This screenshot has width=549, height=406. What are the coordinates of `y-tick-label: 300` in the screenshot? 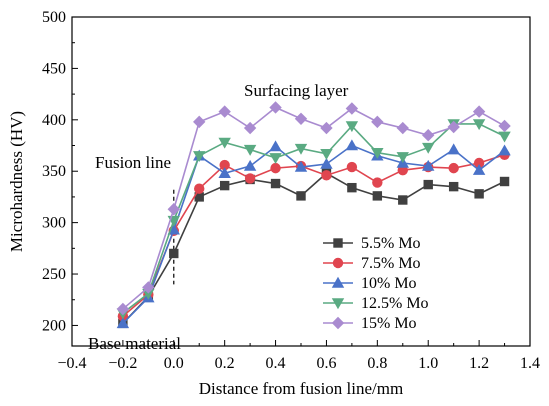 It's located at (54, 223).